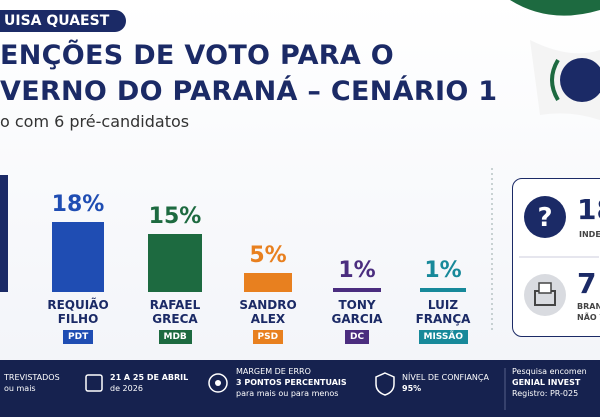 This screenshot has height=417, width=600. Describe the element at coordinates (549, 371) in the screenshot. I see `footer-text: Pesquisa encomen` at that location.